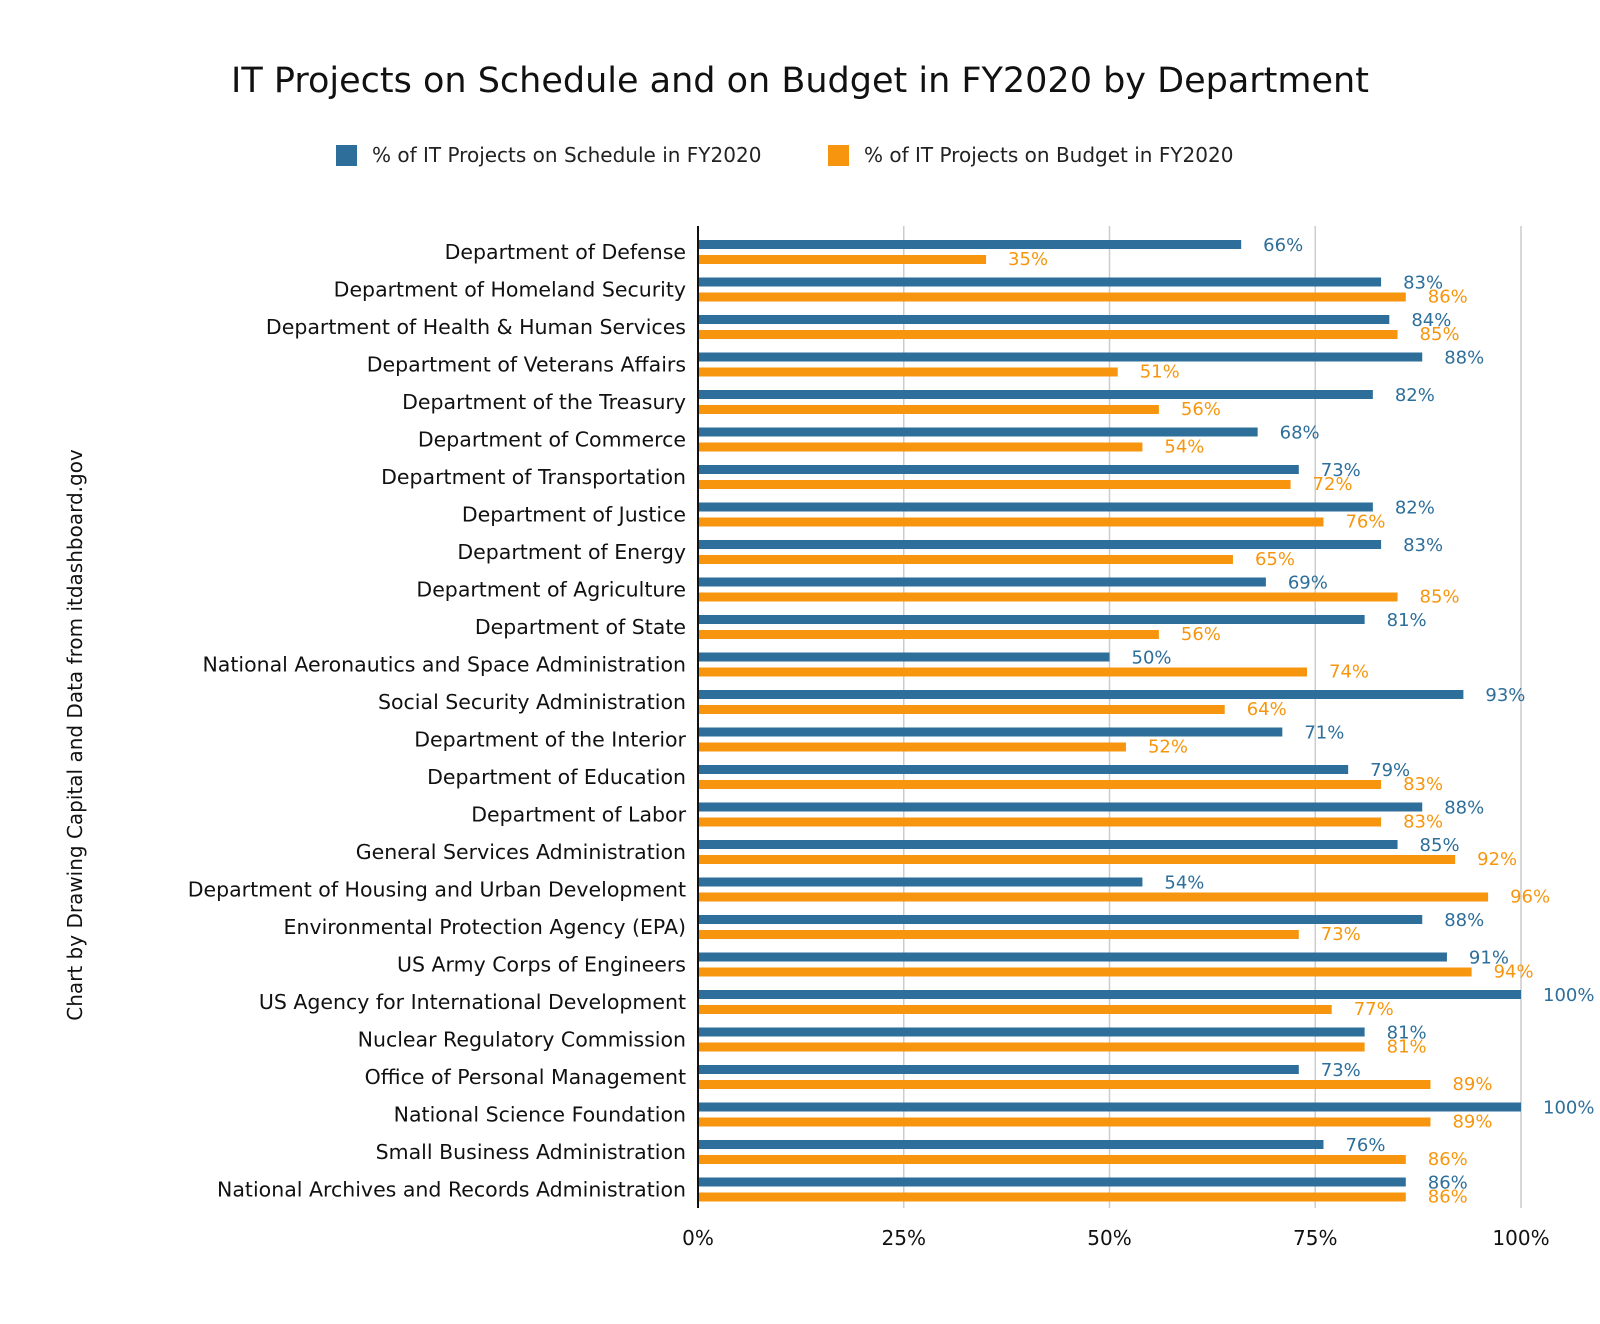 This screenshot has height=1324, width=1600. Describe the element at coordinates (485, 927) in the screenshot. I see `category-label: Environmental Protection Agency (EPA)` at that location.